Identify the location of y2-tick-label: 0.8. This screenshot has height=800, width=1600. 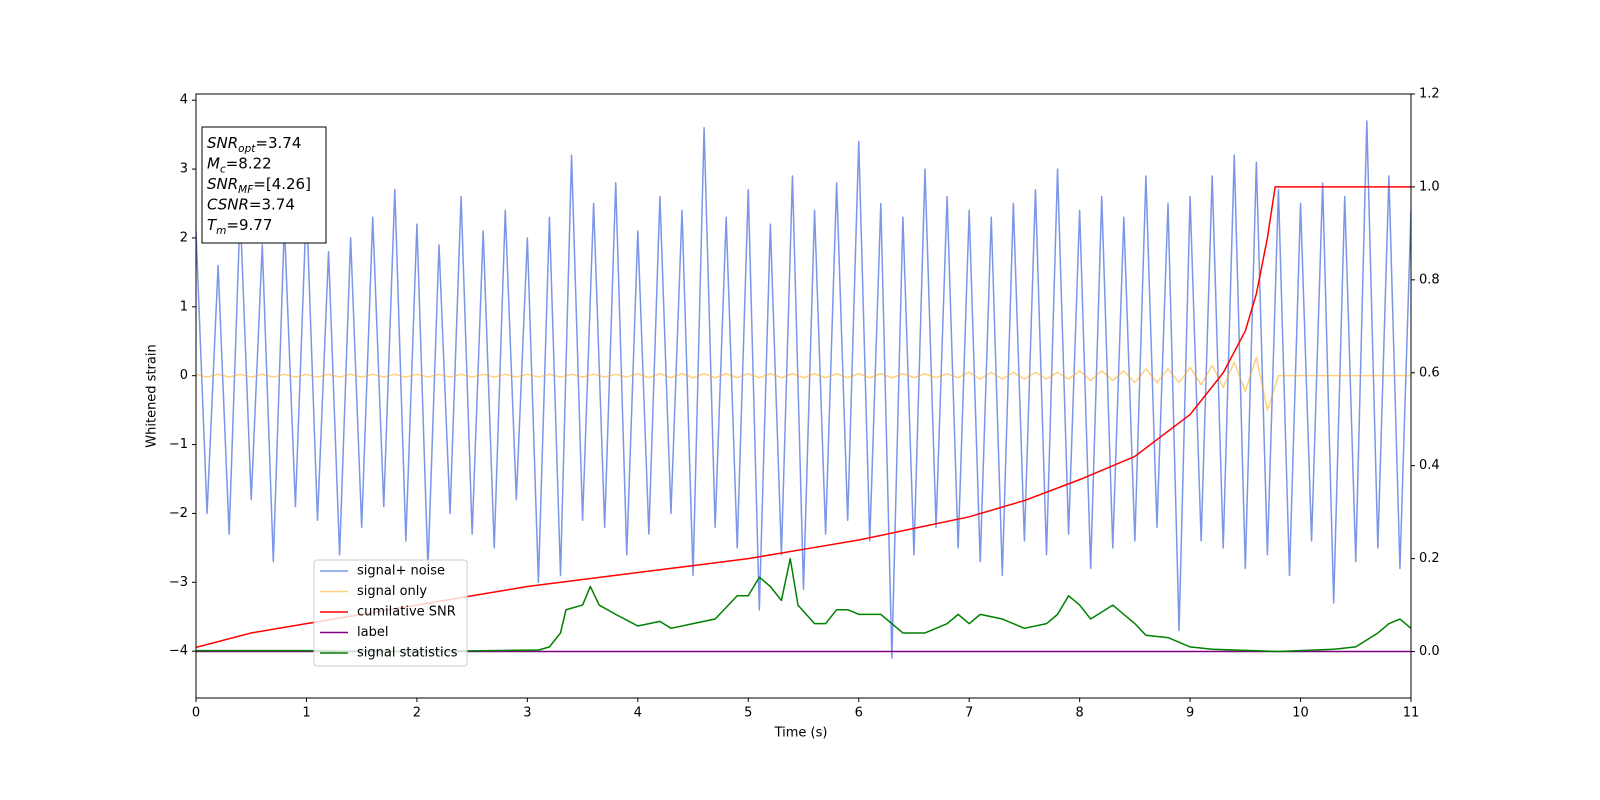
(1429, 279).